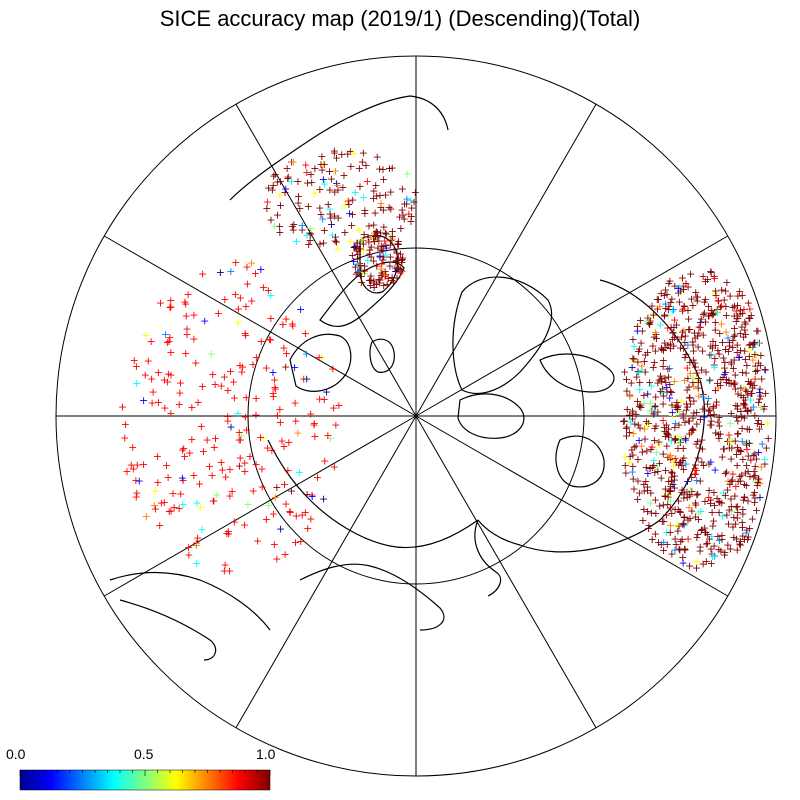  What do you see at coordinates (16, 754) in the screenshot?
I see `colorbar-min-label: 0.0` at bounding box center [16, 754].